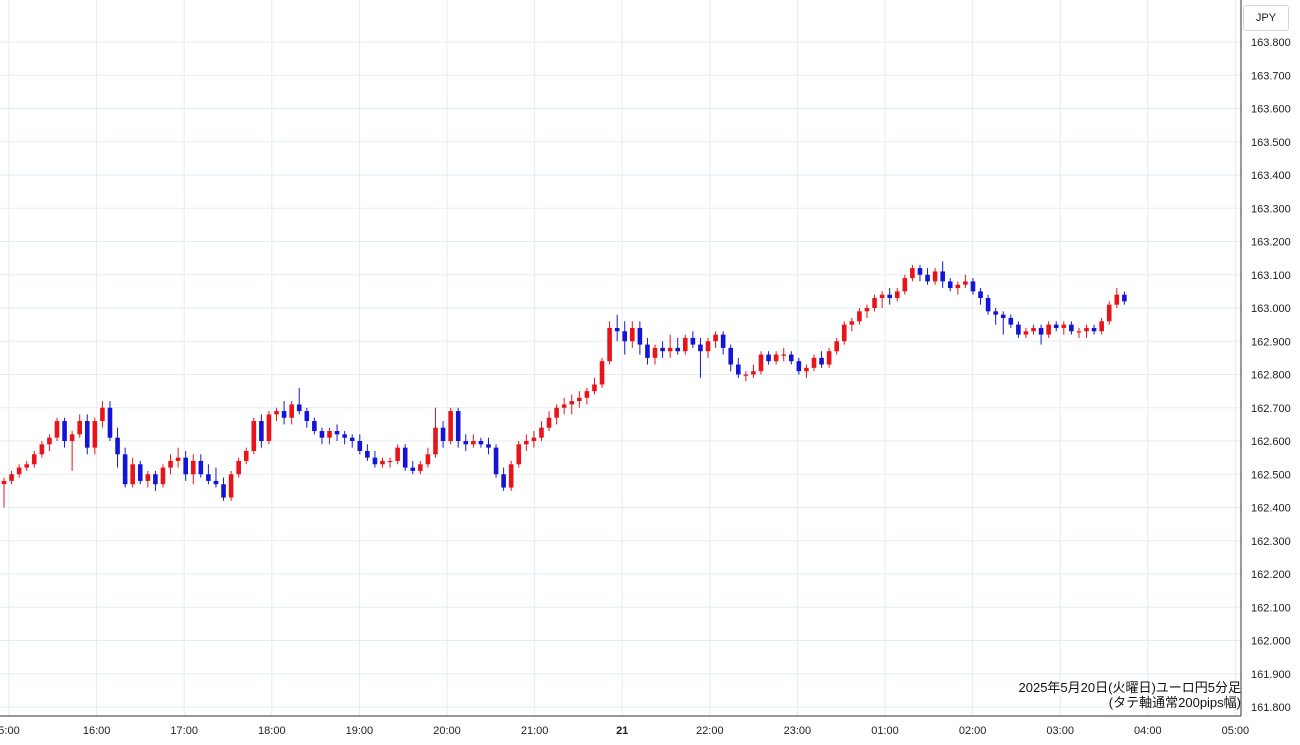 The height and width of the screenshot is (745, 1300). I want to click on chart-caption: 2025年5月20日(火曜日)ユーロ円5分足 (タテ軸通常200pips幅), so click(1130, 695).